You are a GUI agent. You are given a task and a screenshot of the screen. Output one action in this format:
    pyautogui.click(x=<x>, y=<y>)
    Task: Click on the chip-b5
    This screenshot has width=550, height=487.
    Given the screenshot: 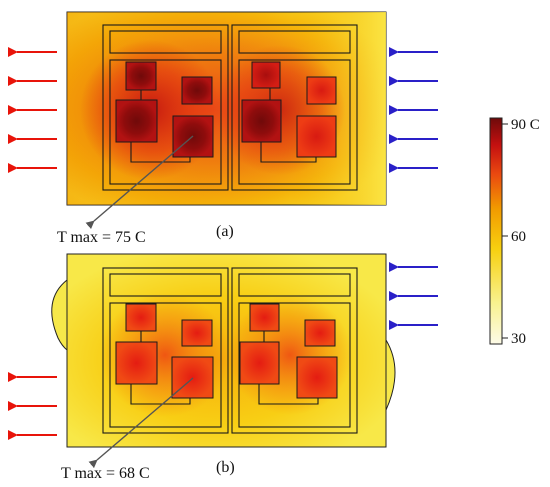 What is the action you would take?
    pyautogui.click(x=264, y=317)
    